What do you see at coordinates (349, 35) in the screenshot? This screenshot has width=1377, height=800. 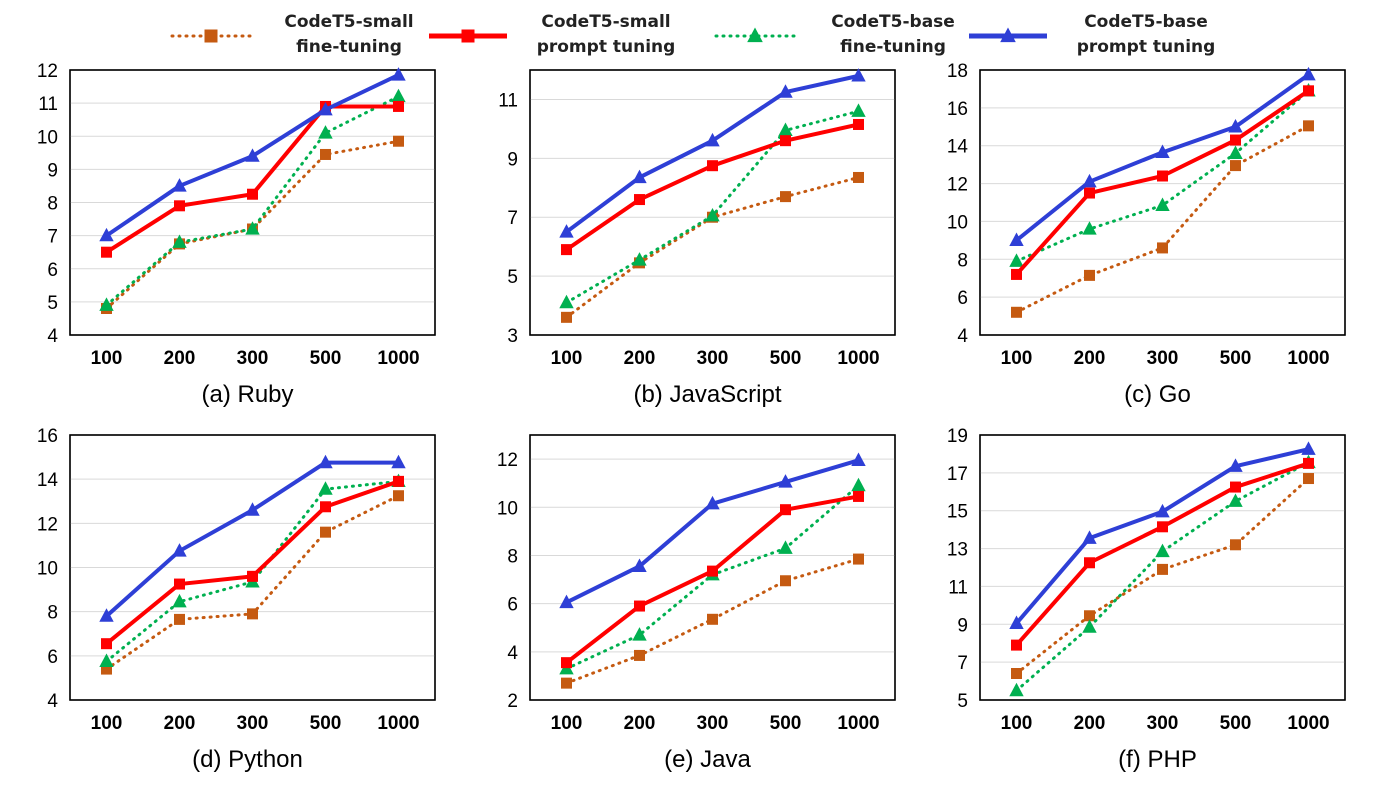 I see `legend-label: CodeT5-small fine-tuning` at bounding box center [349, 35].